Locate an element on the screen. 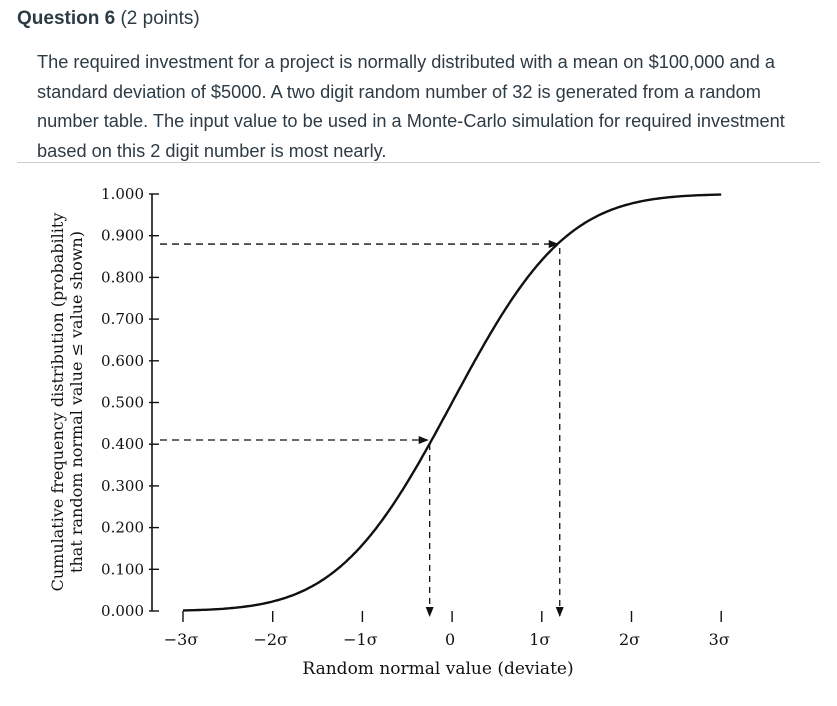 The width and height of the screenshot is (837, 706). y-tick-label: 0.500 is located at coordinates (122, 403).